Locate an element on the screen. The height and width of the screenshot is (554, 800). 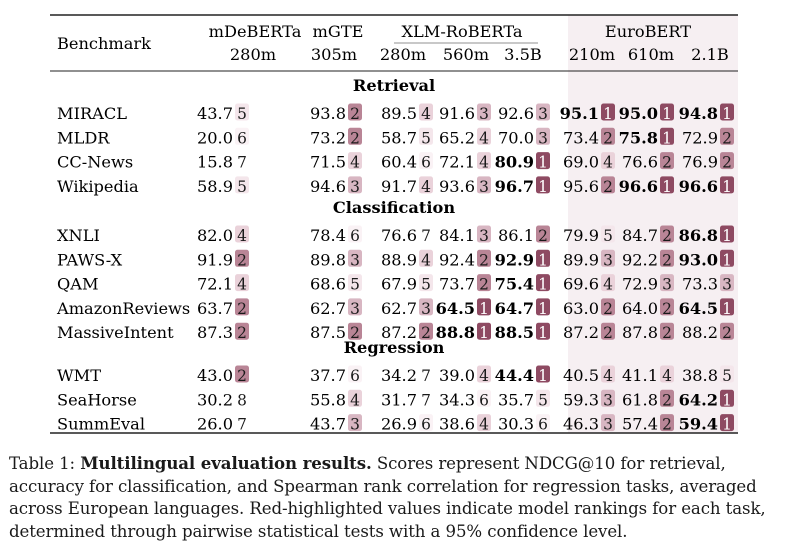
model-name-xlm-roberta: XLM-RoBERTa is located at coordinates (461, 31).